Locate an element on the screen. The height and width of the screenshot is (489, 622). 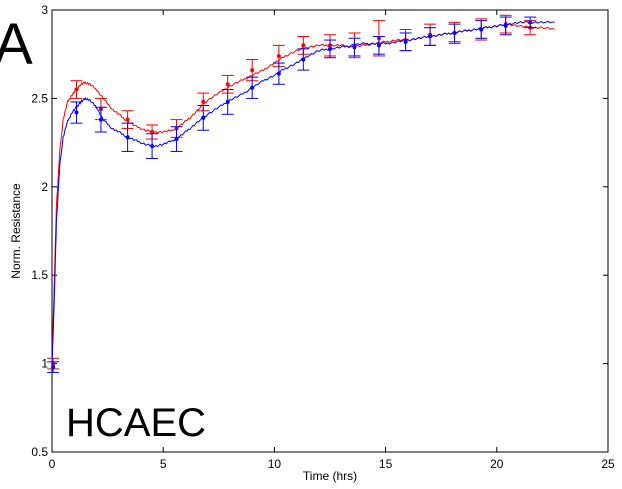
x-tick-label: 20 is located at coordinates (497, 464).